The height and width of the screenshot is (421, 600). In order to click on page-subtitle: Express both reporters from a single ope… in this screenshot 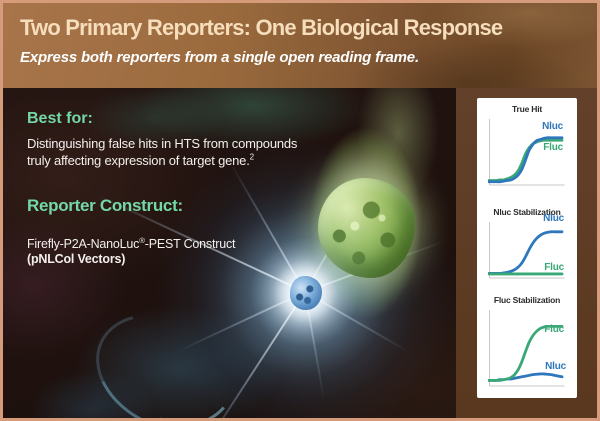, I will do `click(219, 57)`.